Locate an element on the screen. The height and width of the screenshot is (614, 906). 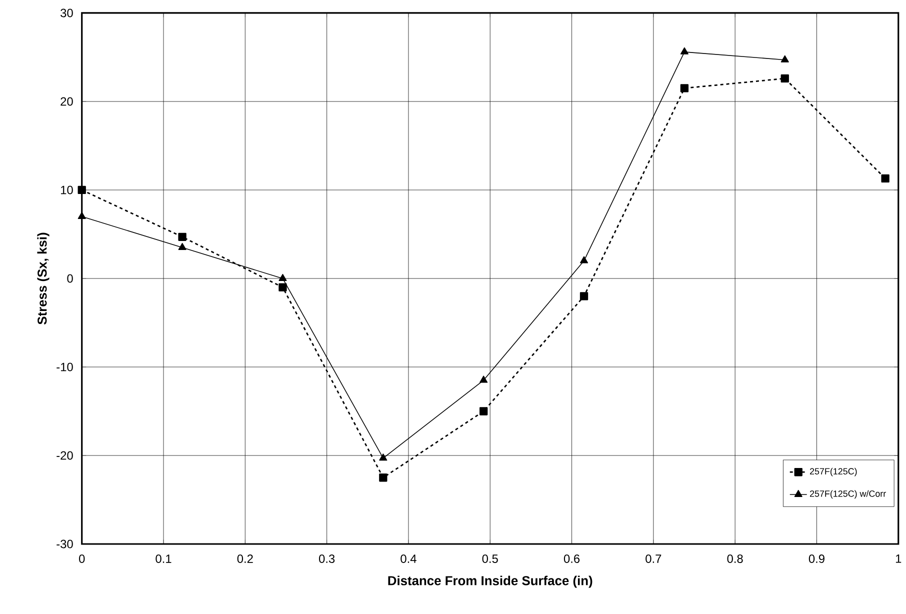
y-tick-label: 0 is located at coordinates (70, 278).